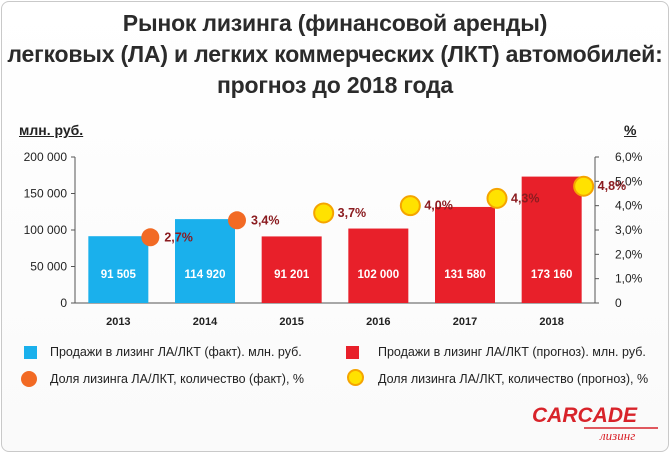  I want to click on bar-2013, so click(118, 269).